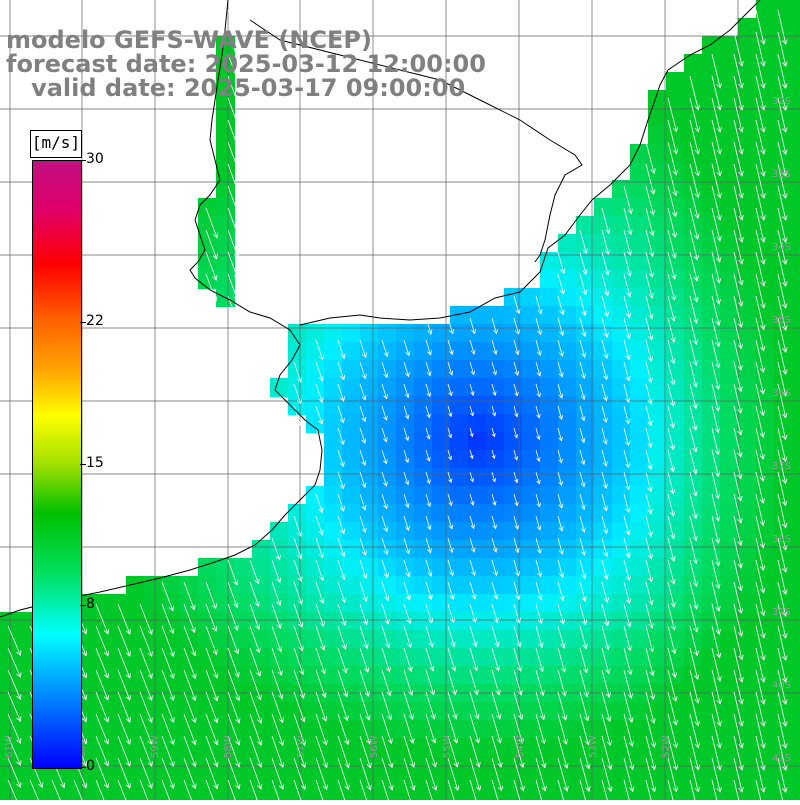 The image size is (800, 805). Describe the element at coordinates (593, 746) in the screenshot. I see `longitude-label: 53W` at that location.